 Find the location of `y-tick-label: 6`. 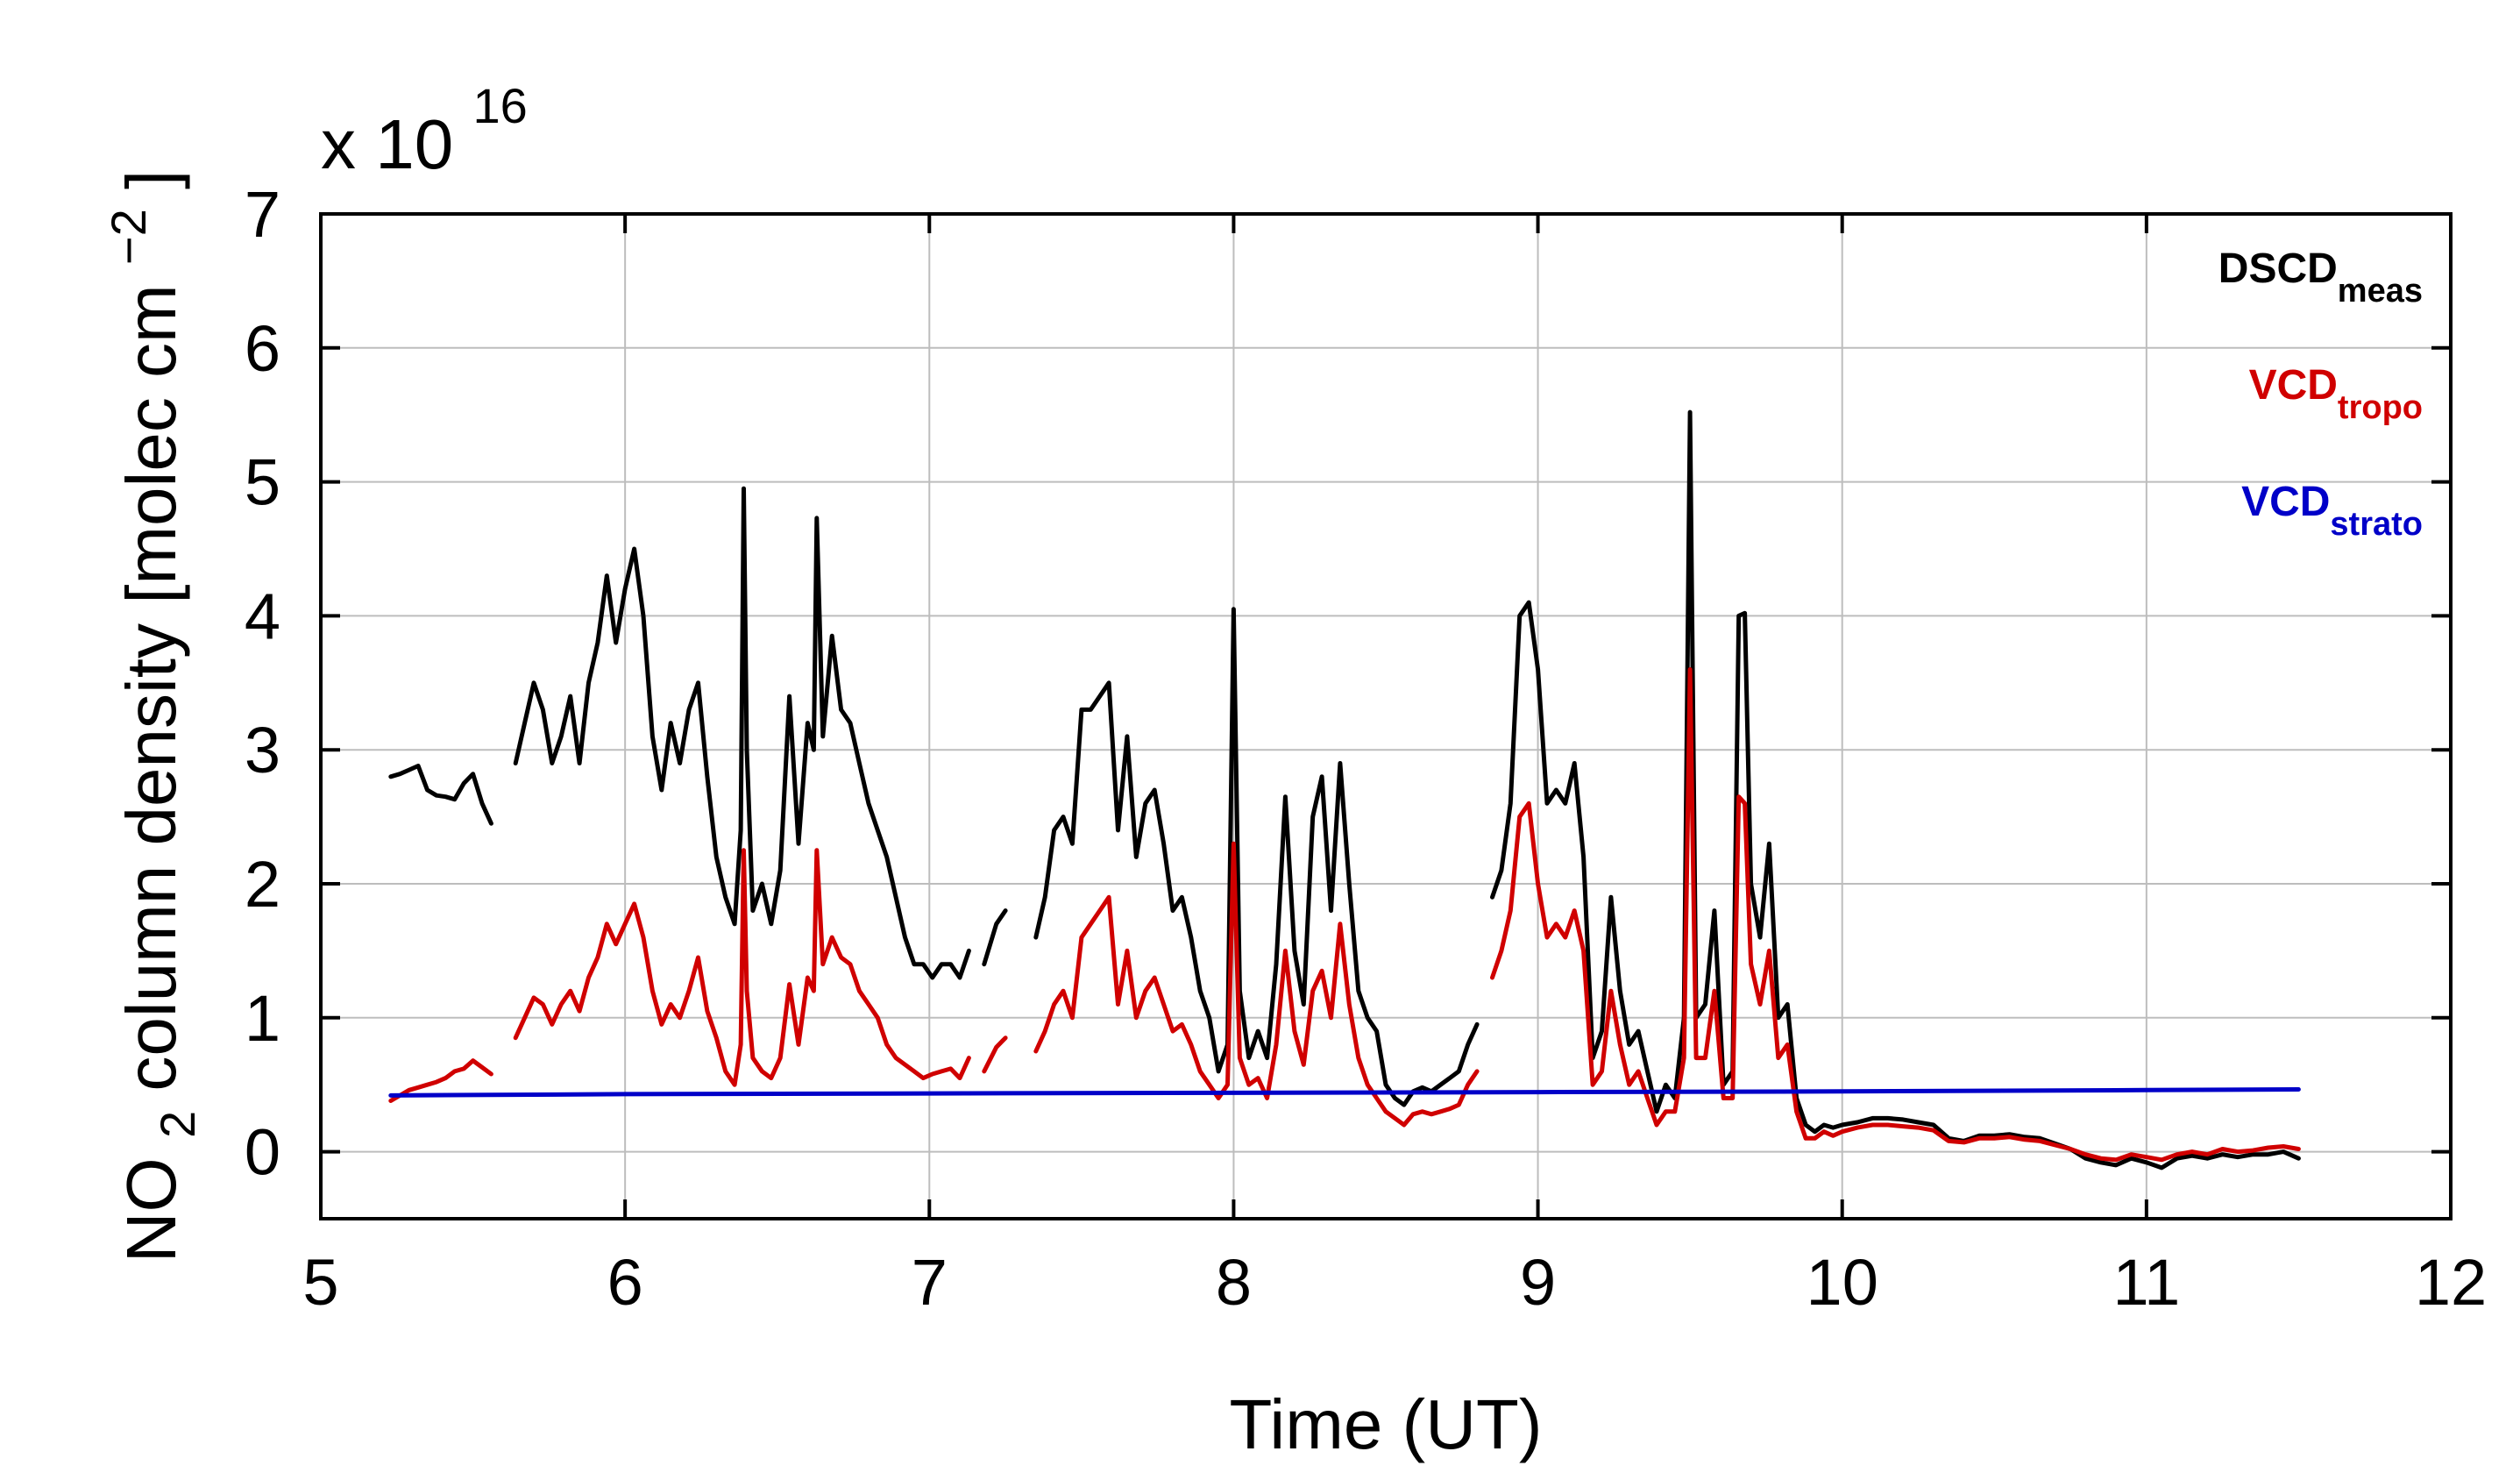

y-tick-label: 6 is located at coordinates (262, 348).